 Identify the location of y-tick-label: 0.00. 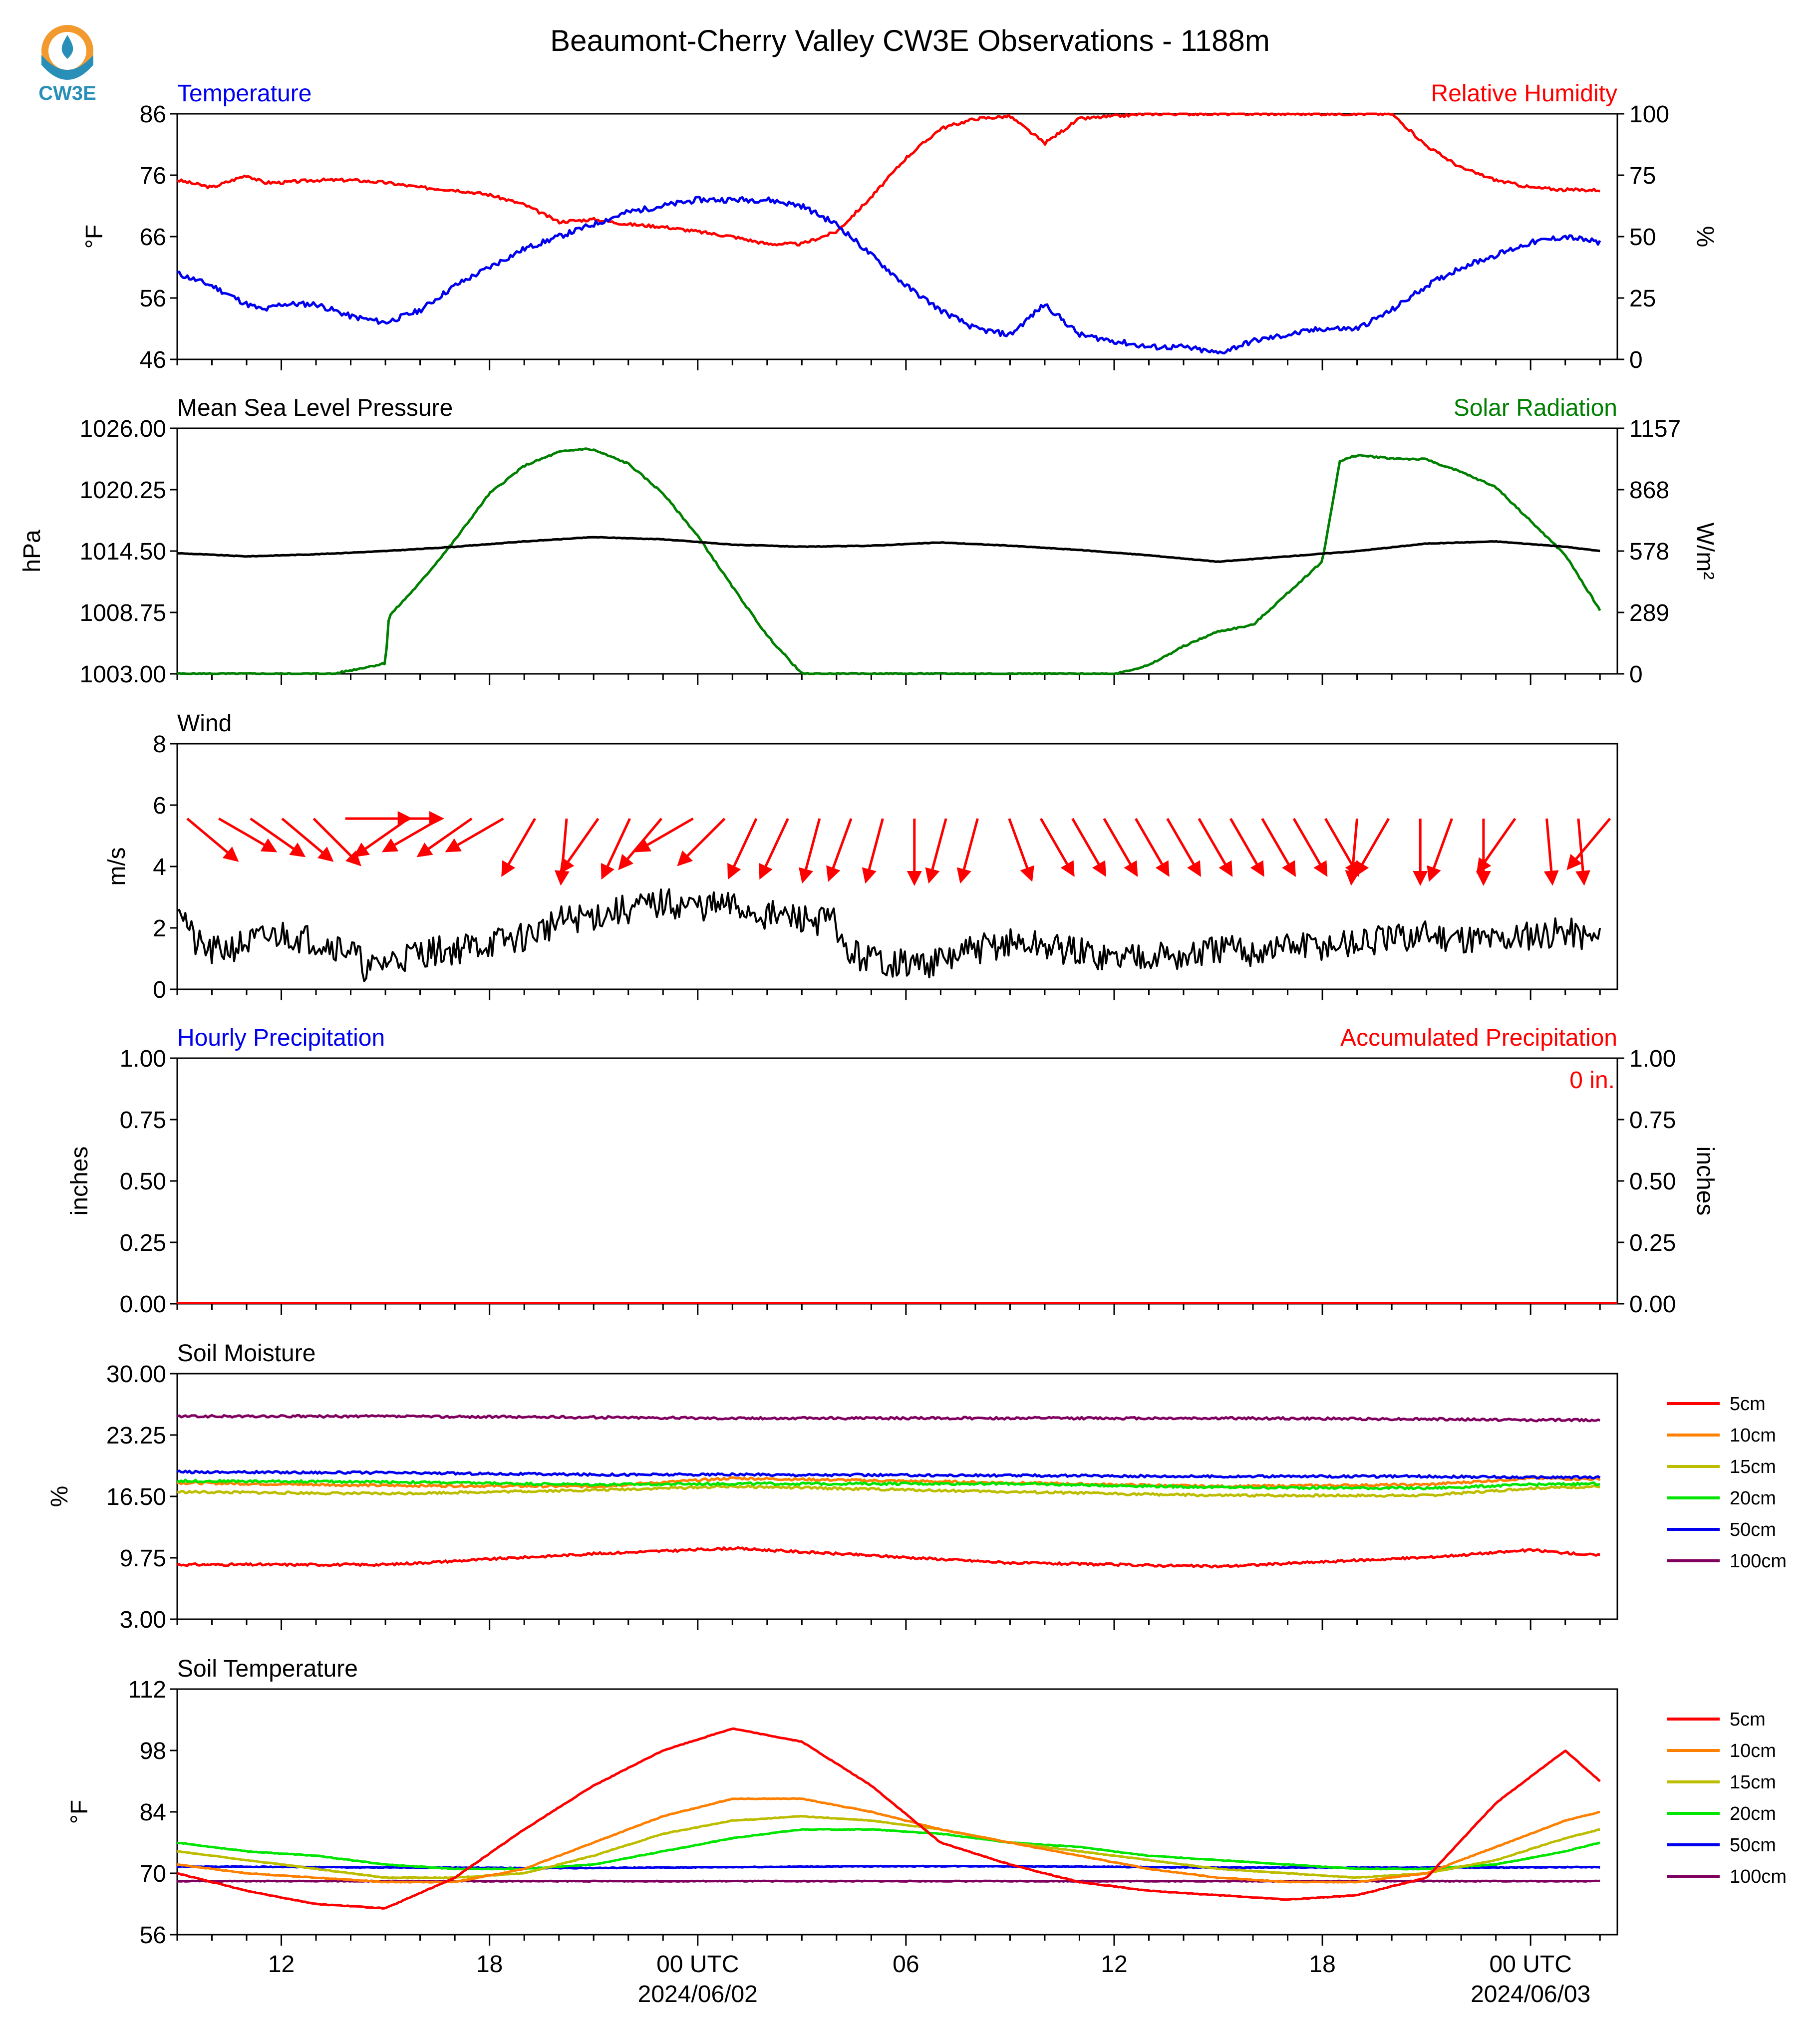
(143, 1304).